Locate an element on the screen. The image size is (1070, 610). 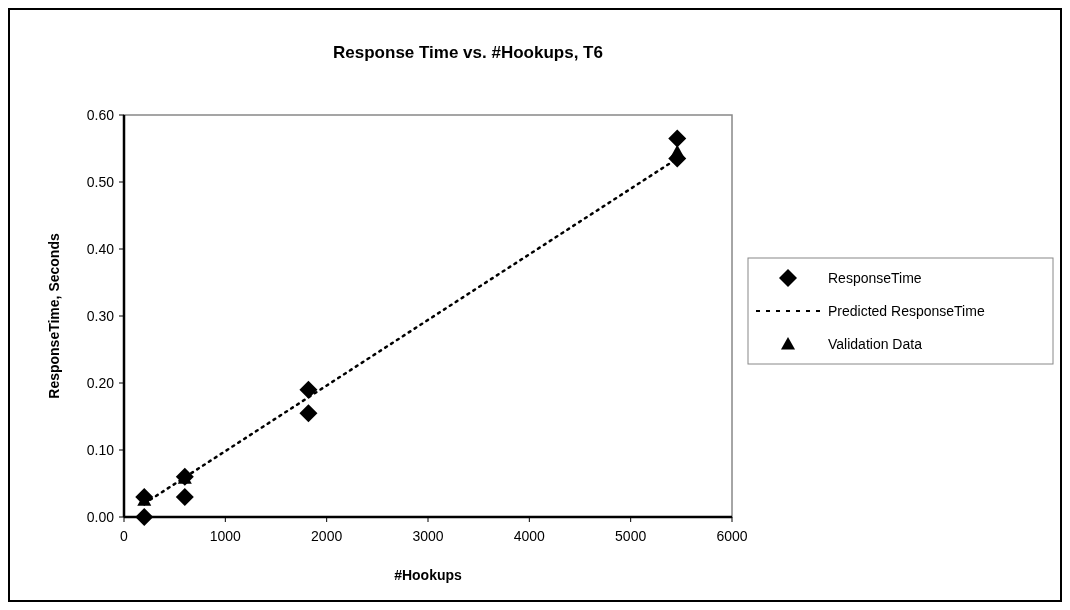
y-tick-label: 0.20 is located at coordinates (100, 383).